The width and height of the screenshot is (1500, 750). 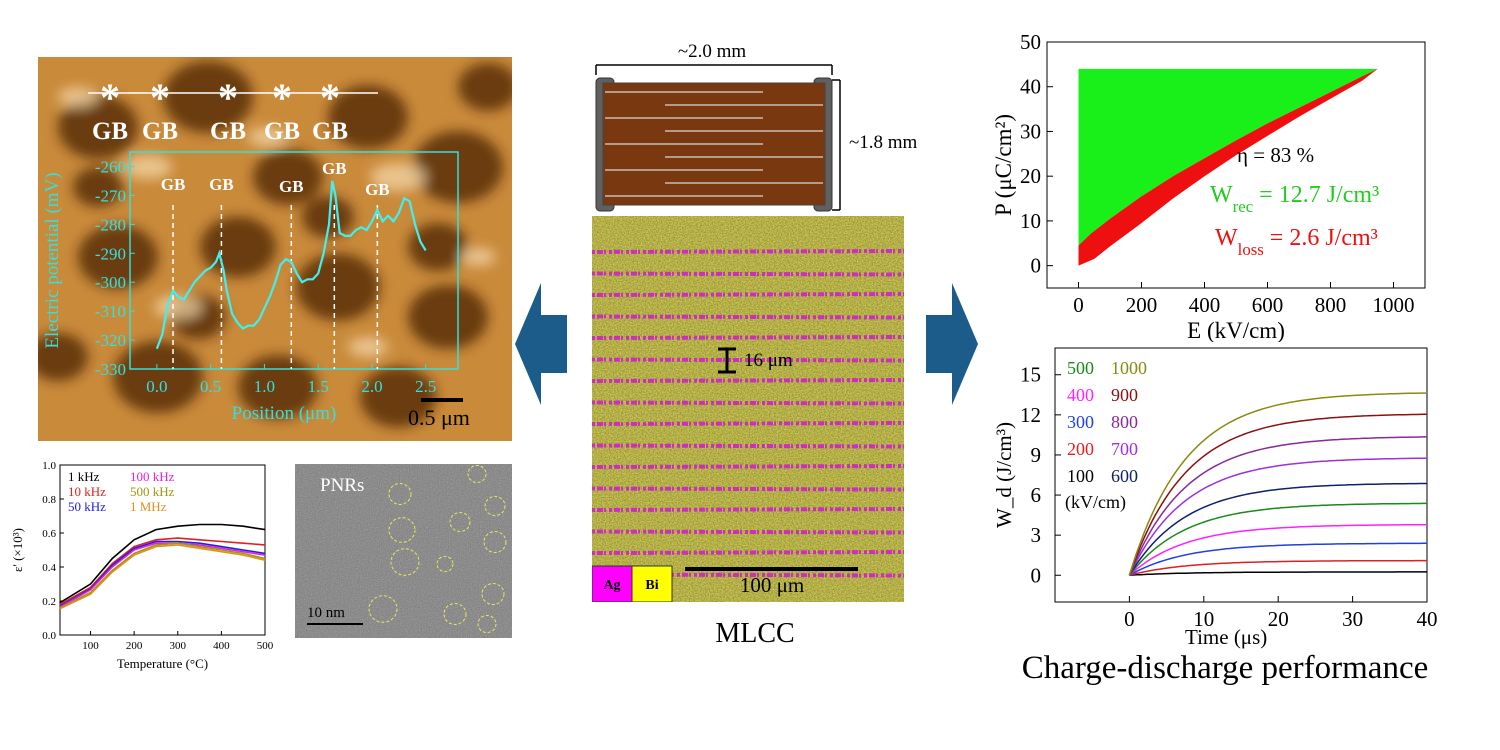 I want to click on dis-x-tick-label: 40, so click(x=1427, y=619).